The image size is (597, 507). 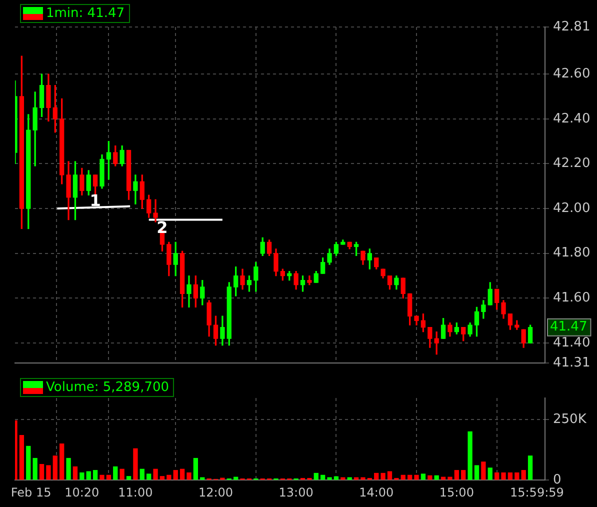 What do you see at coordinates (456, 492) in the screenshot?
I see `x-tick-label: 15:00` at bounding box center [456, 492].